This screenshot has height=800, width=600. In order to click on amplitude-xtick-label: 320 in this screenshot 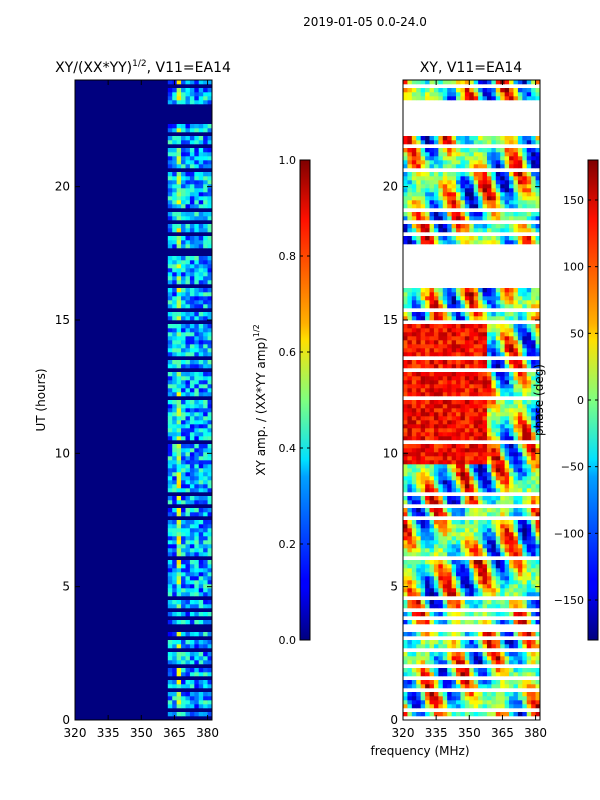, I will do `click(75, 733)`.